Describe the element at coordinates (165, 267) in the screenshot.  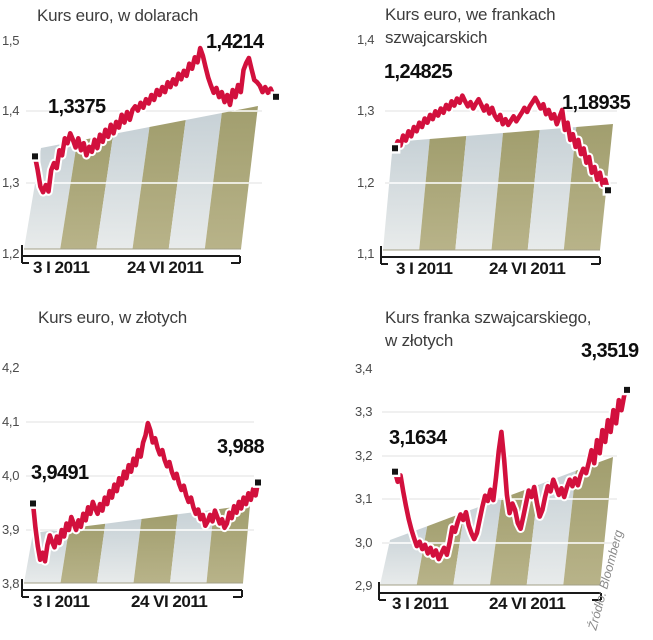
I see `x-axis-label-eur-usd: 24 VI 2011` at that location.